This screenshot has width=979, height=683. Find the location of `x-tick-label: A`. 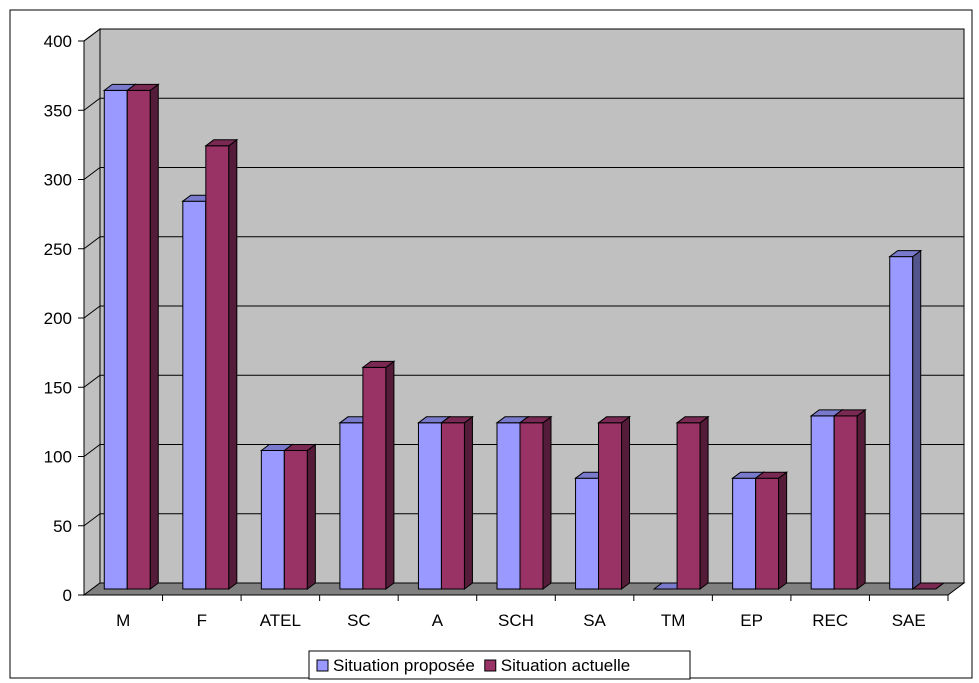

x-tick-label: A is located at coordinates (438, 620).